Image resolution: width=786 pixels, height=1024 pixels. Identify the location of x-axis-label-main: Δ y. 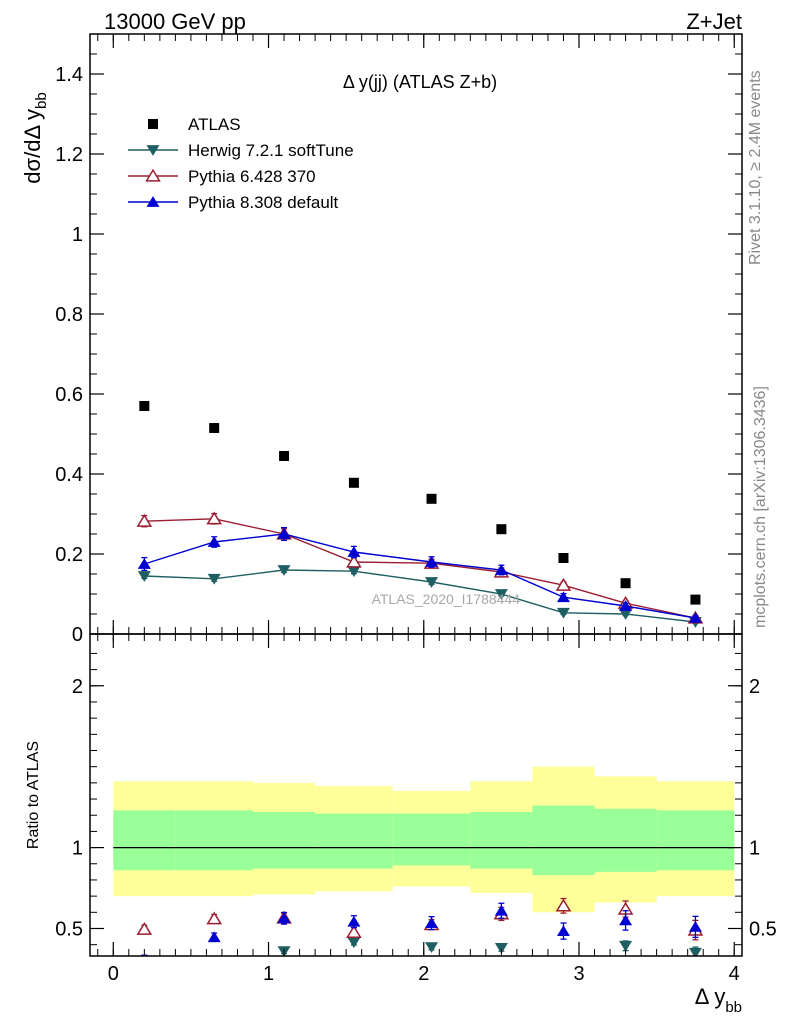
(710, 996).